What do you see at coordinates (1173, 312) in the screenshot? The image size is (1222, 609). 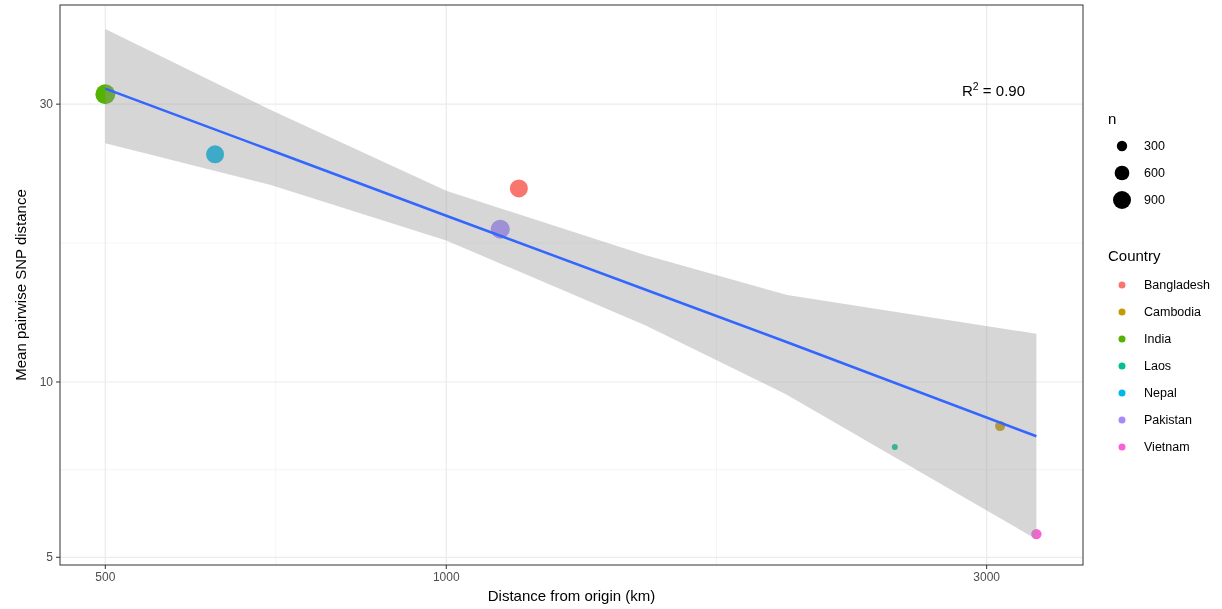 I see `legend-label: Cambodia` at bounding box center [1173, 312].